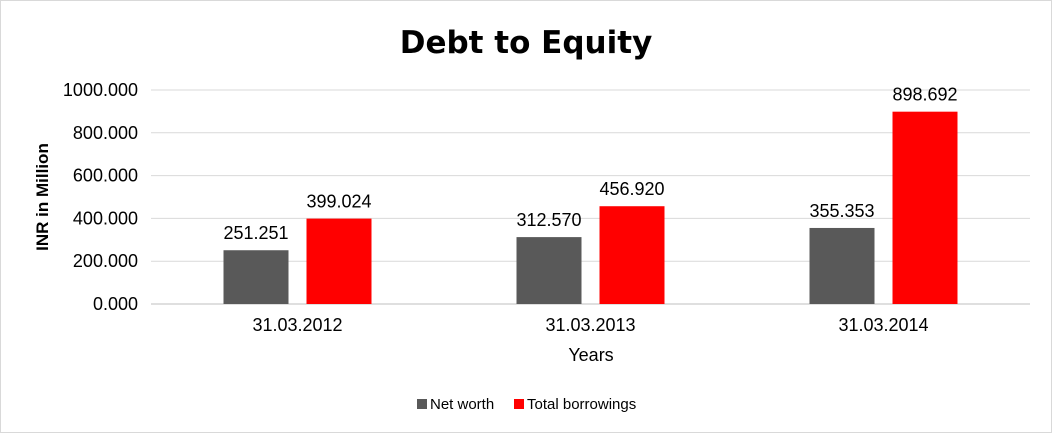  I want to click on data-label: 399.024, so click(338, 202).